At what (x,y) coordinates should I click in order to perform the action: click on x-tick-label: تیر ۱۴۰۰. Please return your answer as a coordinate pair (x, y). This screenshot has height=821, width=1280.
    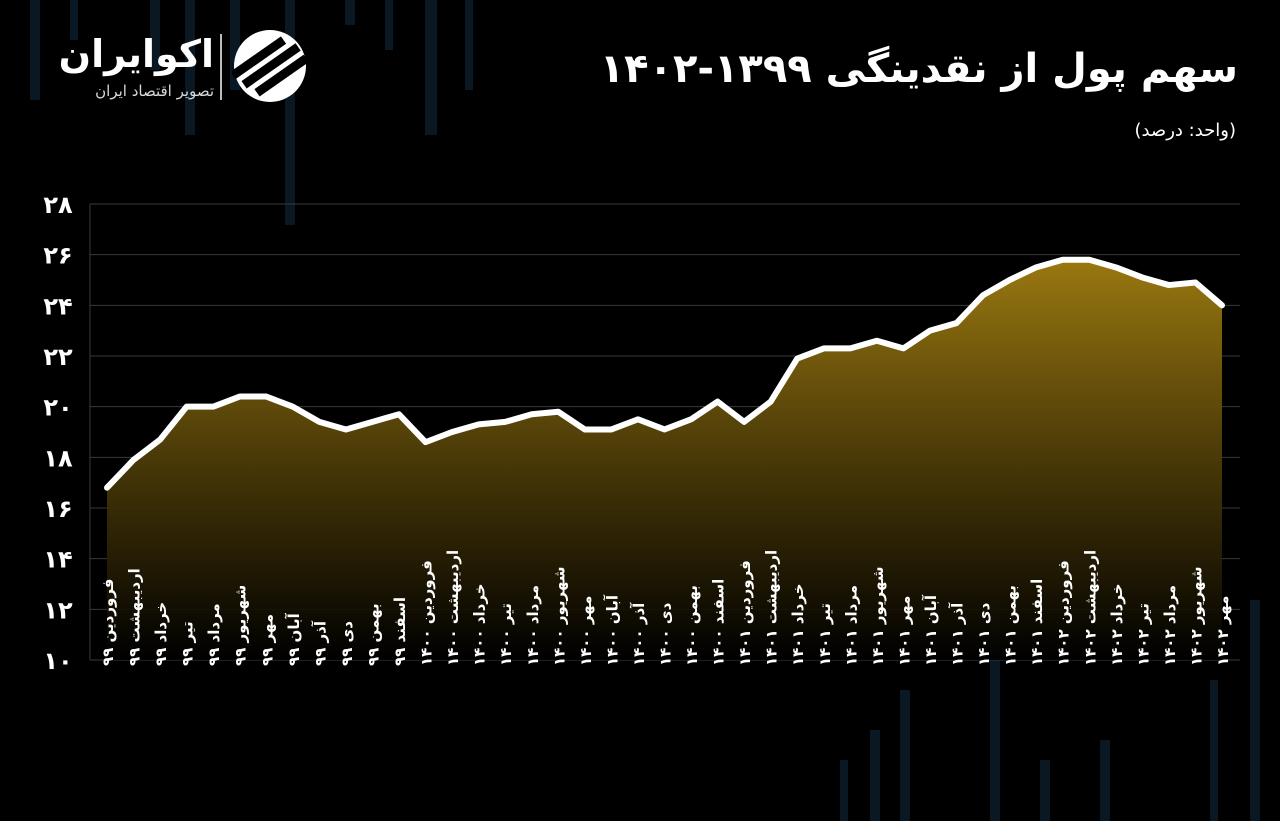
    Looking at the image, I should click on (506, 634).